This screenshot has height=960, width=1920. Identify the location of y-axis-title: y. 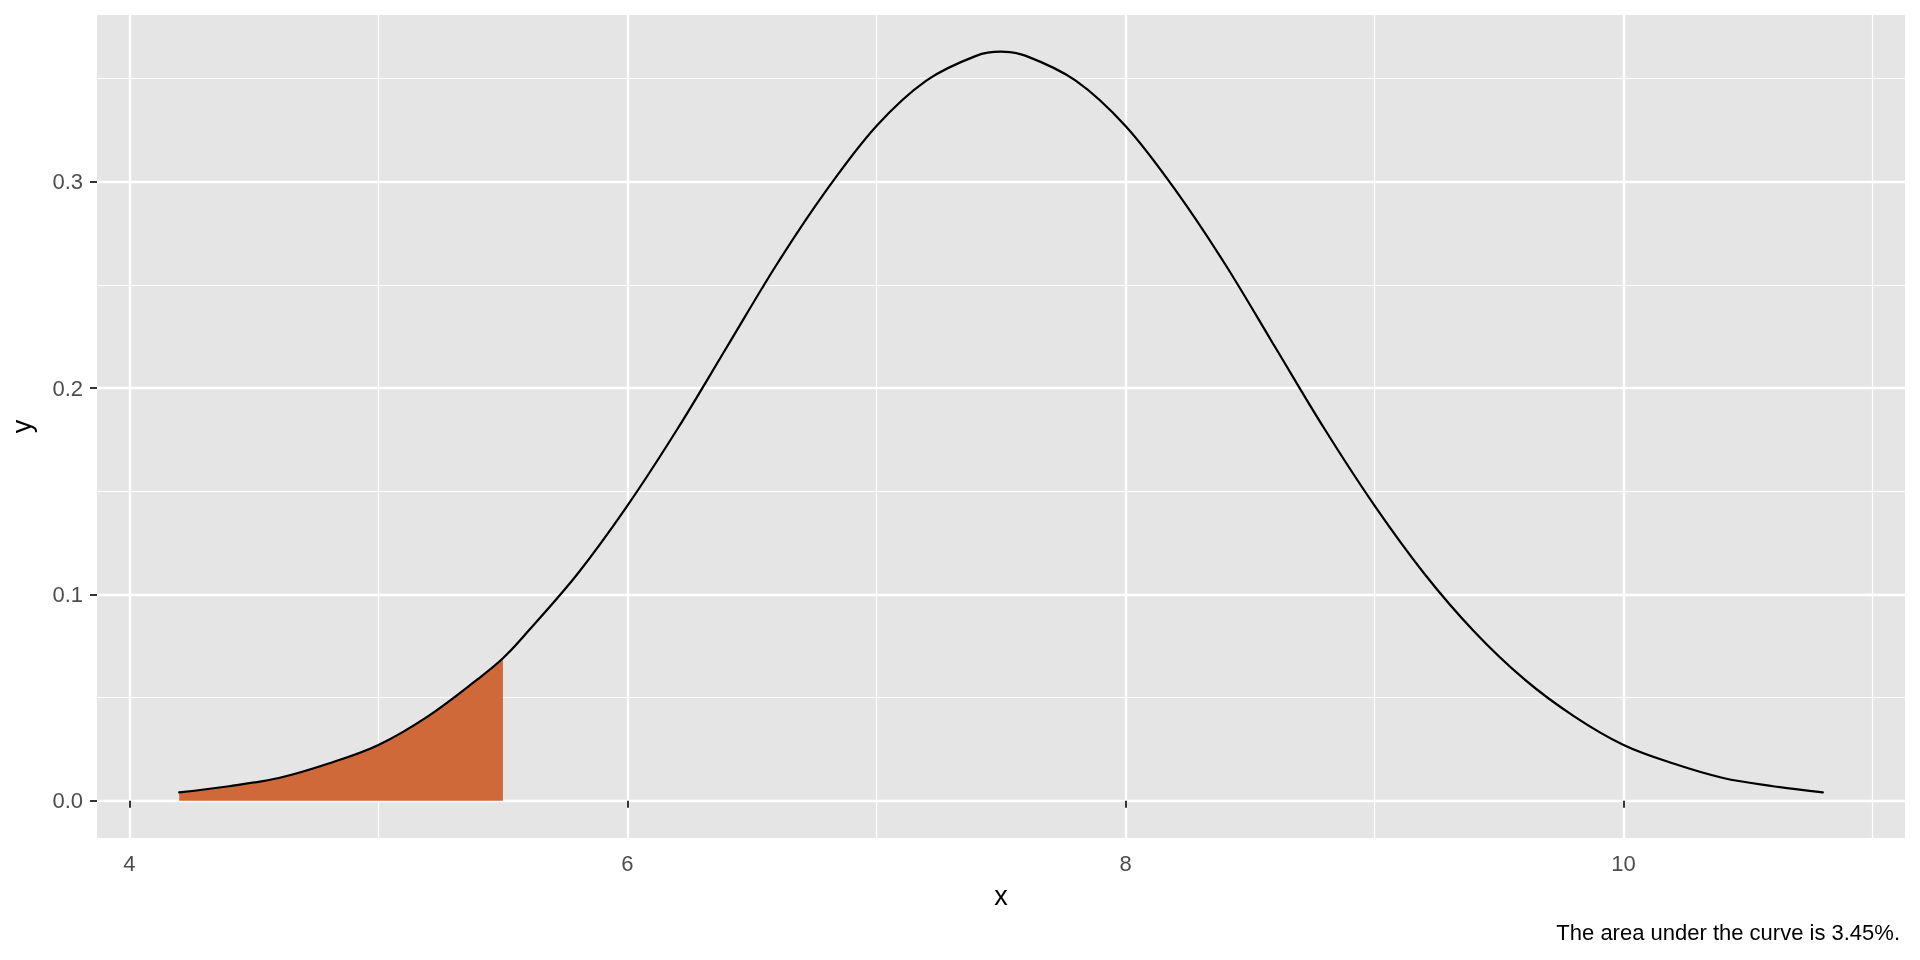
(21, 426).